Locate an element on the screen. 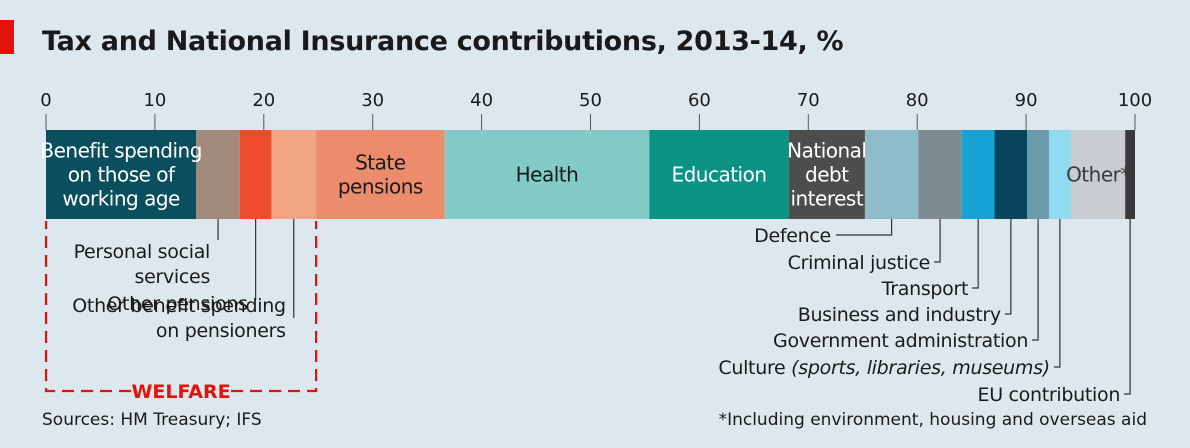 The width and height of the screenshot is (1190, 448). x-tick-label-1: 10 is located at coordinates (154, 100).